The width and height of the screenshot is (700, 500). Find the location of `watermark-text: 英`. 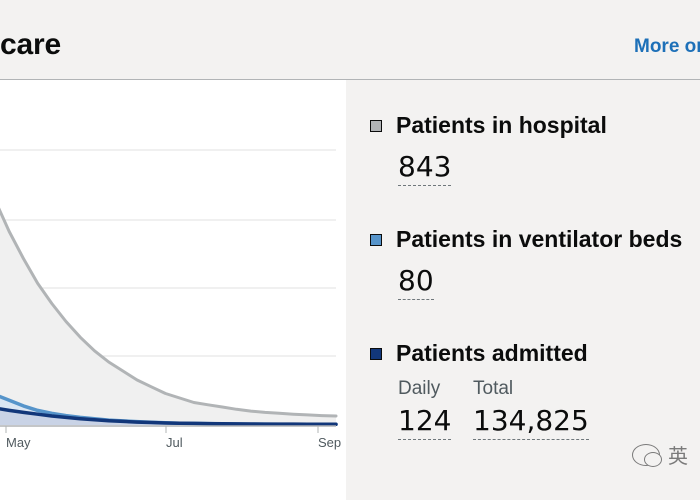

watermark-text: 英 is located at coordinates (678, 457).